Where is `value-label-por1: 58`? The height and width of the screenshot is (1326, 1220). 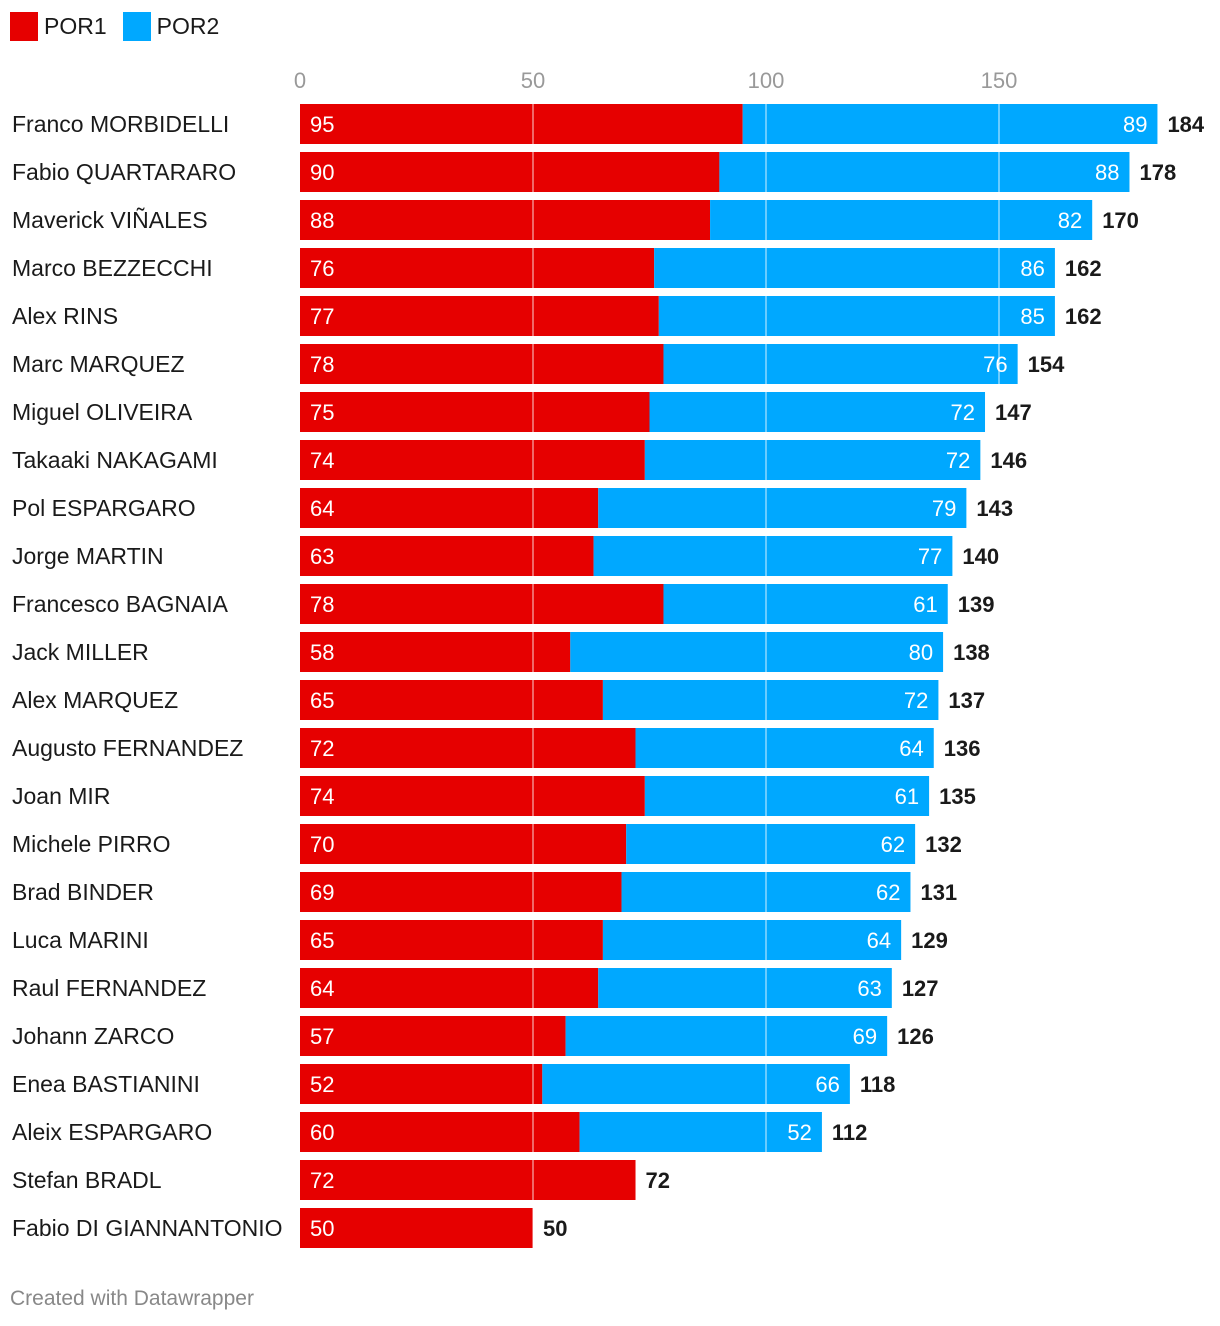
value-label-por1: 58 is located at coordinates (322, 652).